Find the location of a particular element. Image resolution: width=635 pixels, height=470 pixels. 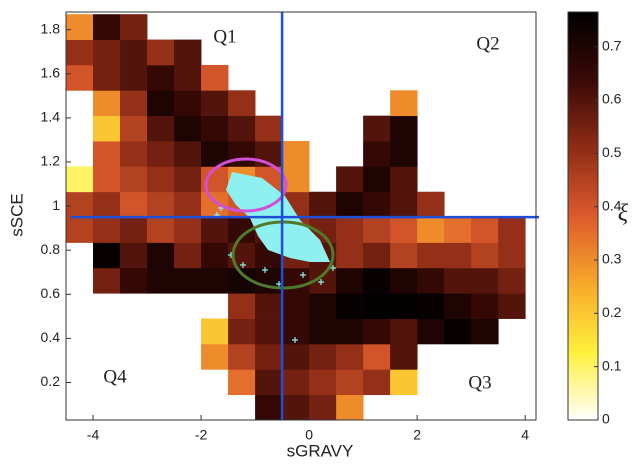

x-tick-label: -2 is located at coordinates (201, 435).